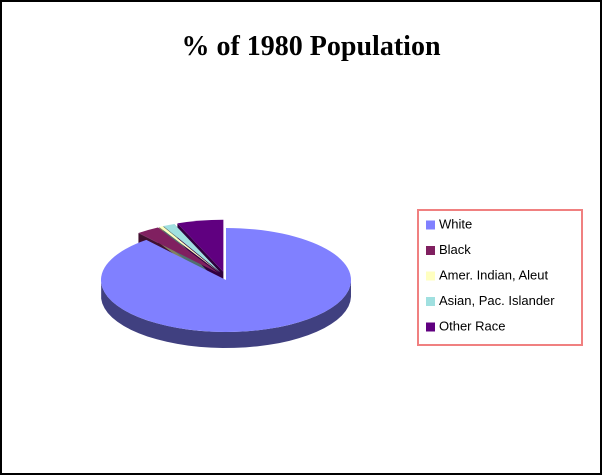  Describe the element at coordinates (497, 300) in the screenshot. I see `legend-label: Asian, Pac. Islander` at that location.